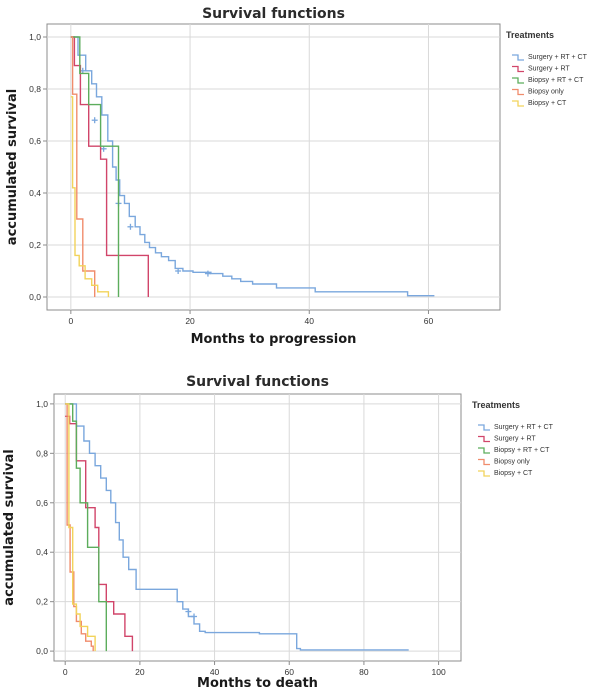 The width and height of the screenshot is (606, 690). Describe the element at coordinates (364, 672) in the screenshot. I see `x-tick-label: 80` at that location.